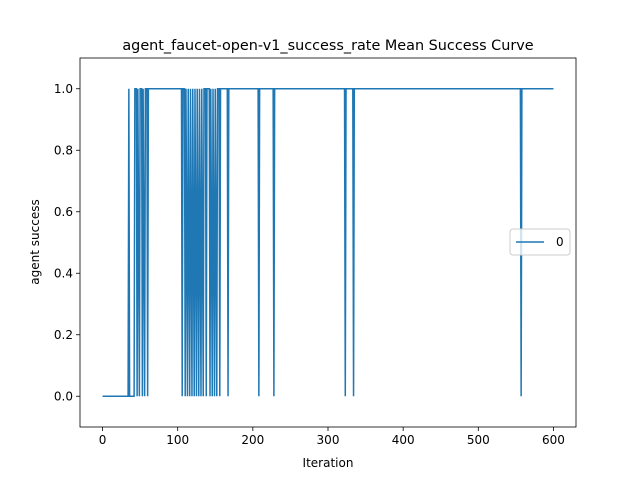 The height and width of the screenshot is (480, 640). Describe the element at coordinates (63, 212) in the screenshot. I see `y-tick-label: 0.6` at that location.